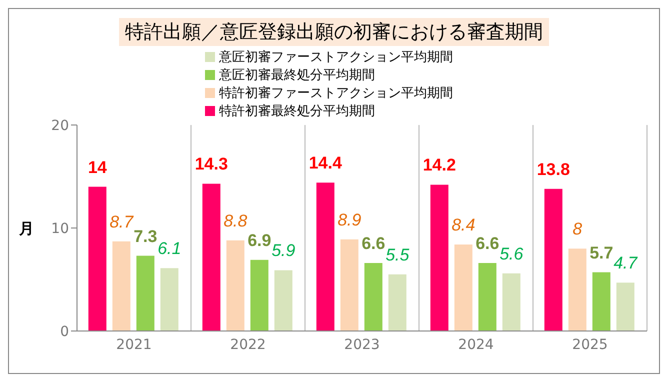 The image size is (668, 382). Describe the element at coordinates (170, 248) in the screenshot. I see `data-label: 6.1` at that location.